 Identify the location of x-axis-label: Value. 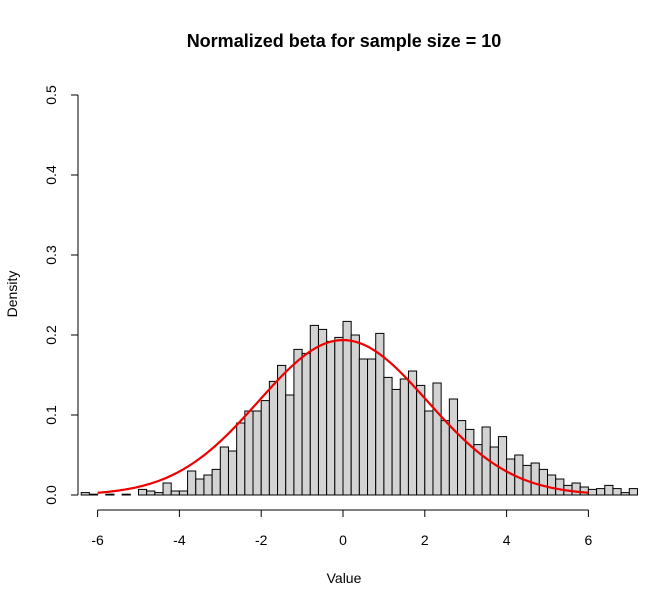
(344, 578).